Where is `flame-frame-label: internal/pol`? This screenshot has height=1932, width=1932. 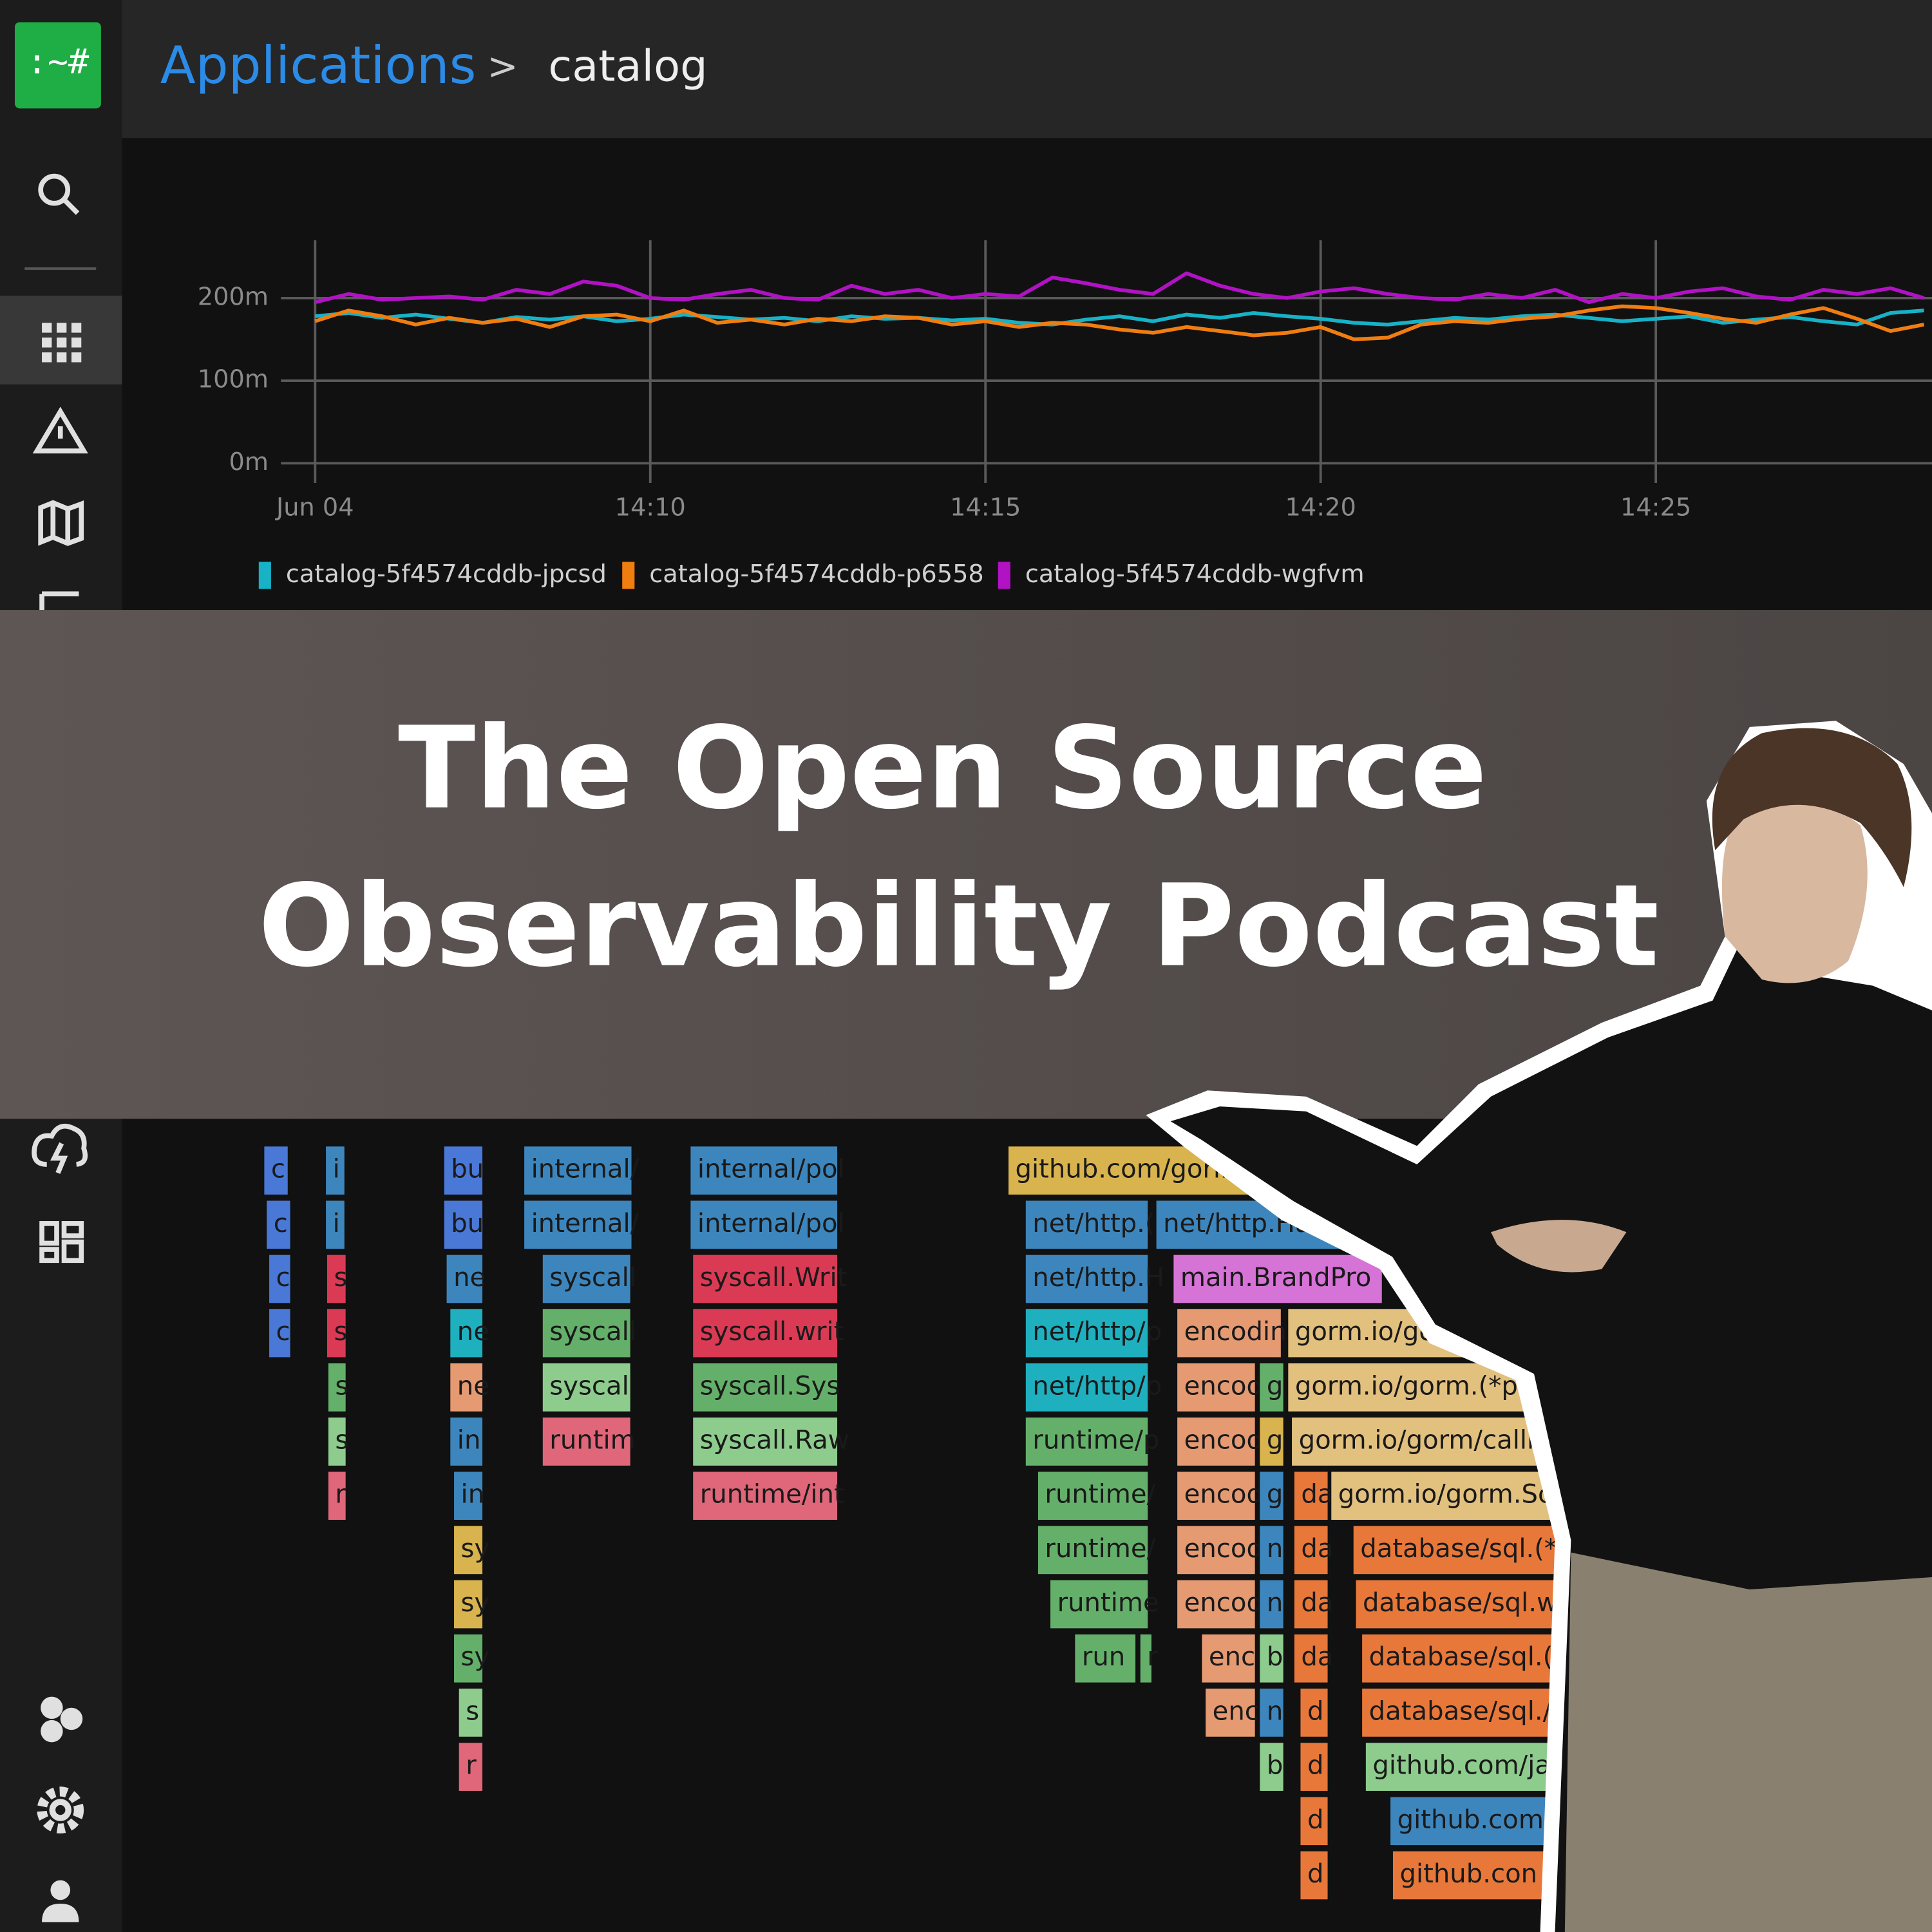 flame-frame-label: internal/pol is located at coordinates (771, 1169).